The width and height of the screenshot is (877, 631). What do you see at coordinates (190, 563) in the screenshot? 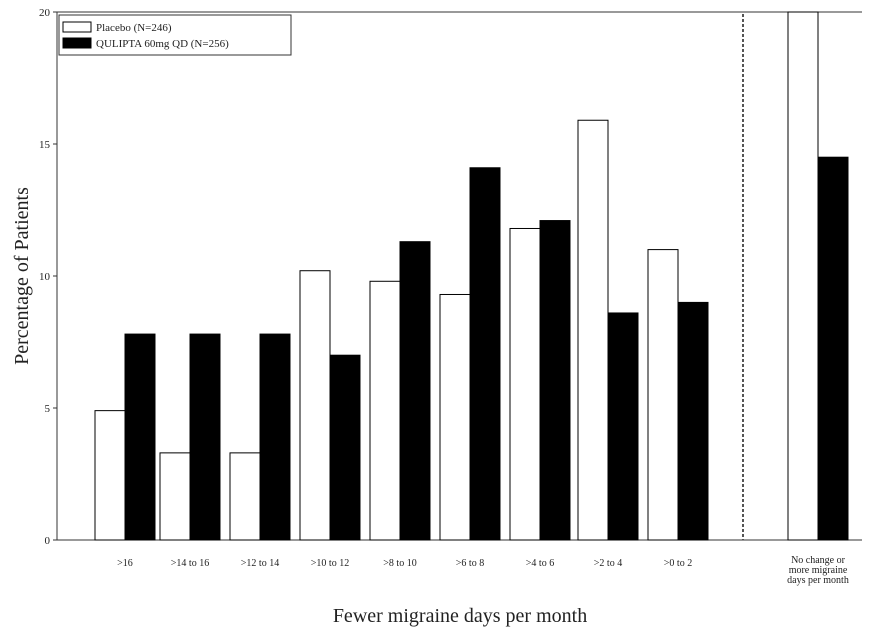
I see `x-category-label: >14 to 16` at bounding box center [190, 563].